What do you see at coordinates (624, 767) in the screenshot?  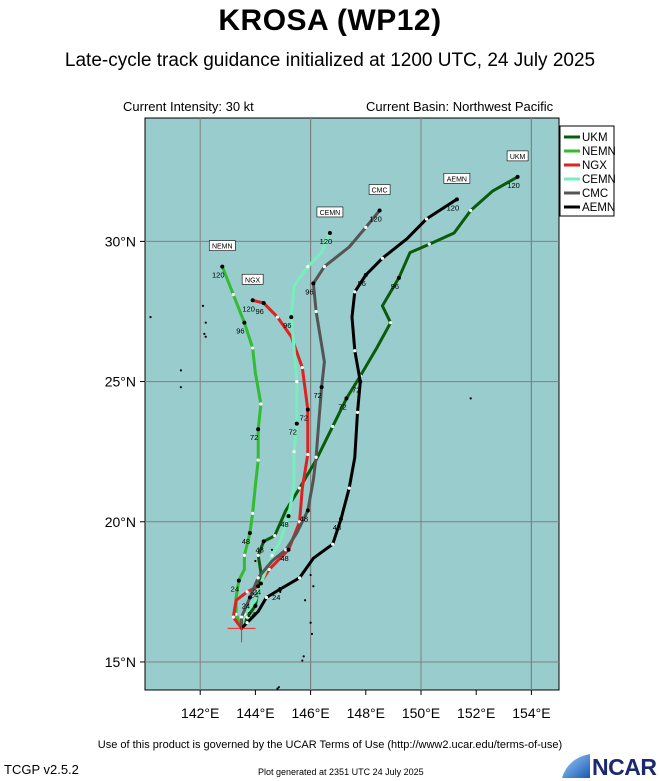 I see `ncar-logo: NCAR` at bounding box center [624, 767].